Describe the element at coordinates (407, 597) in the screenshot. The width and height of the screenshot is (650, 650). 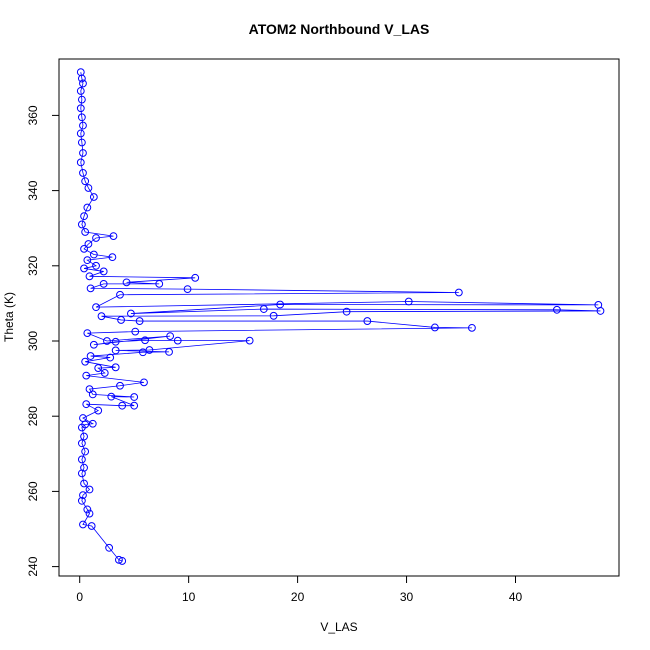
I see `x-tick-label: 30` at that location.